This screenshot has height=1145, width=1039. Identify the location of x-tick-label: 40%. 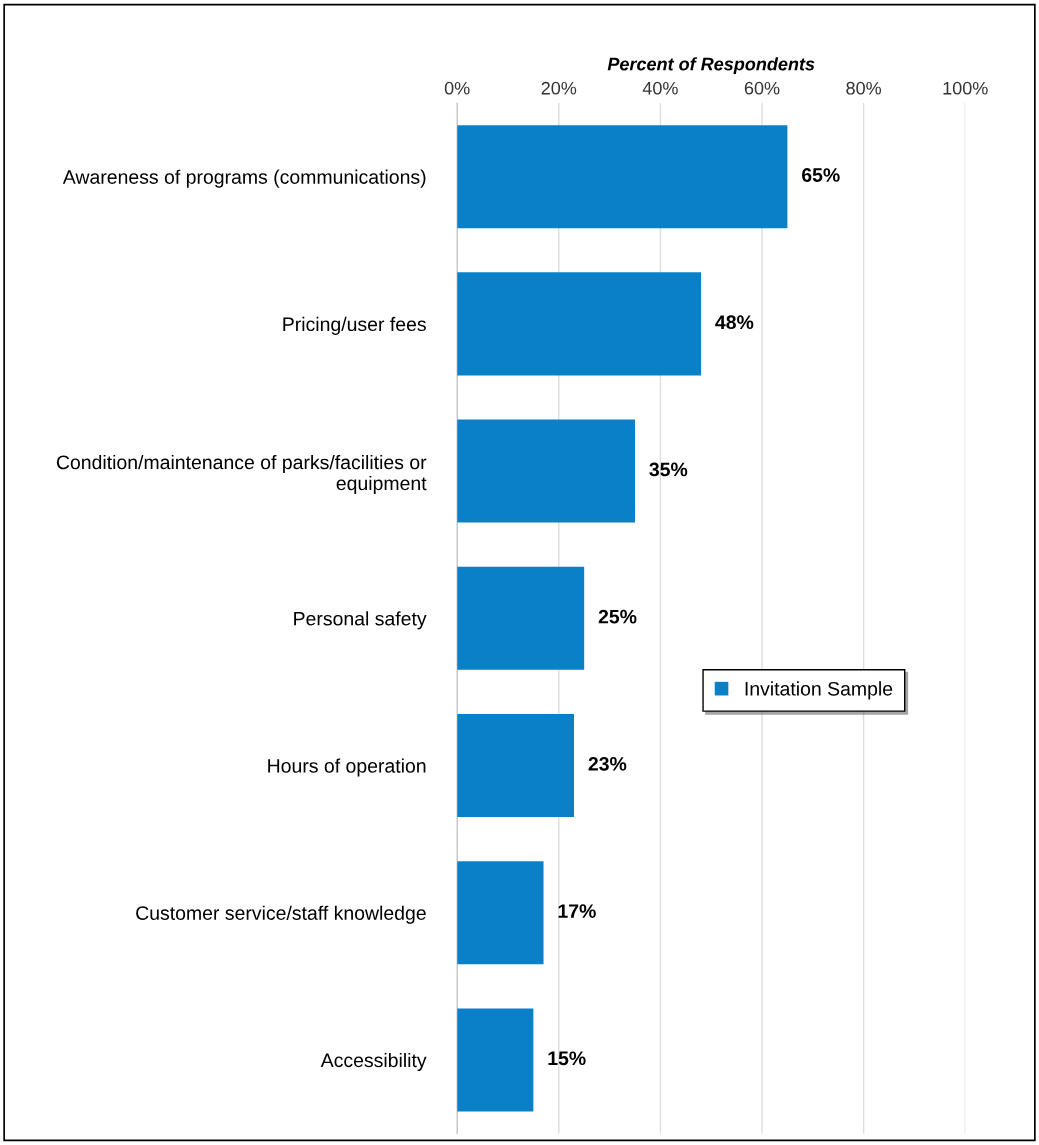
(660, 88).